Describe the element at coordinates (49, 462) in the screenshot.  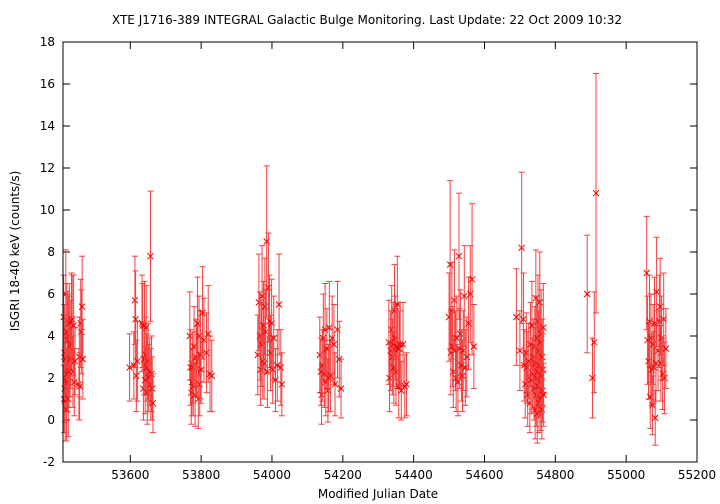
I see `y-tick-label: -2` at that location.